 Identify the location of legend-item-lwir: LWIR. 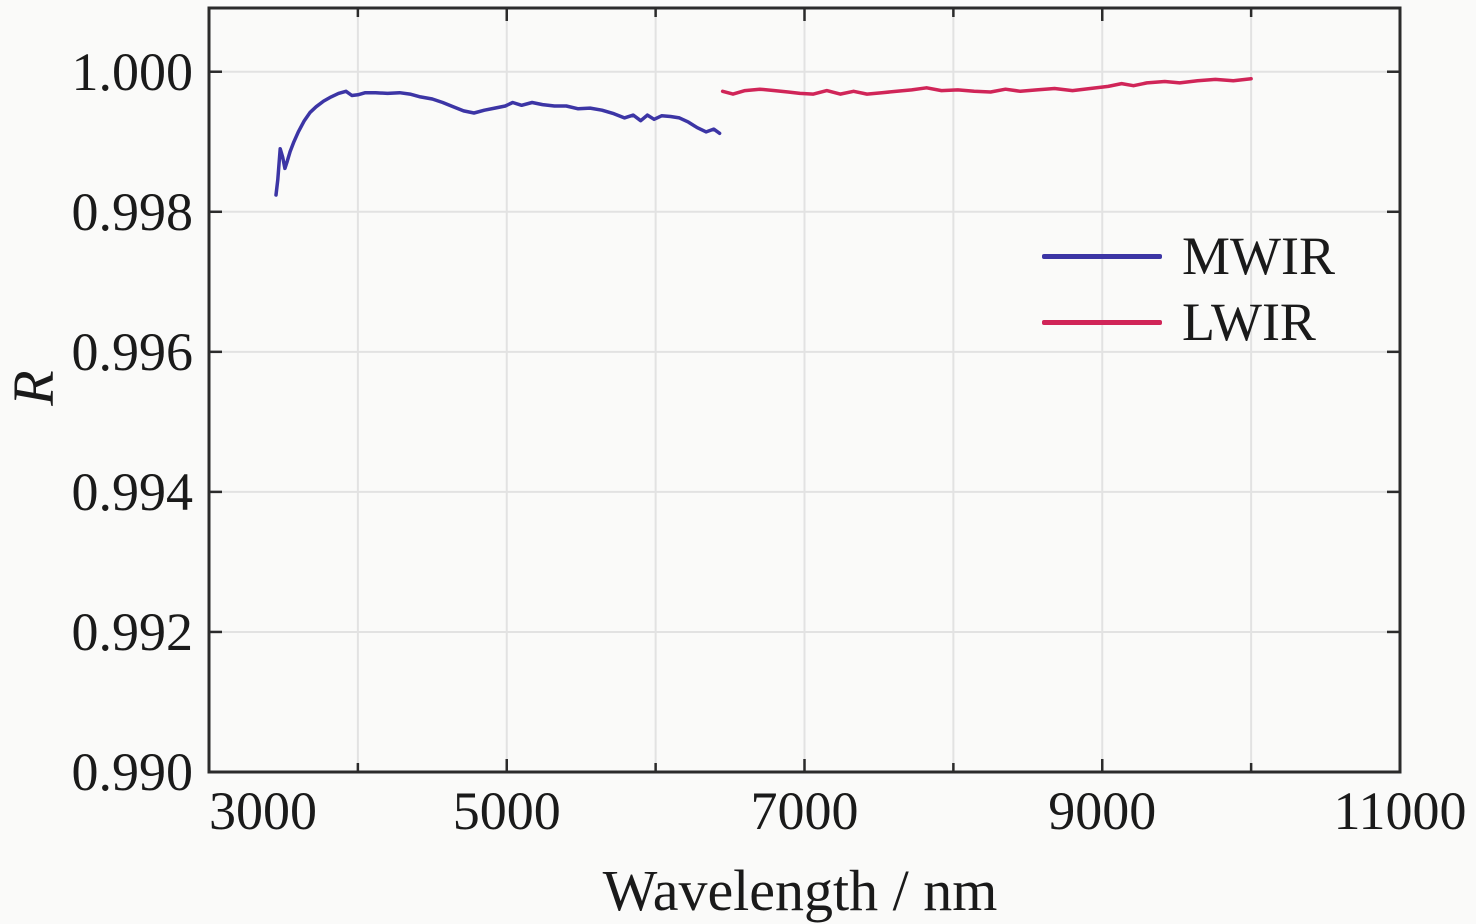
(1188, 322).